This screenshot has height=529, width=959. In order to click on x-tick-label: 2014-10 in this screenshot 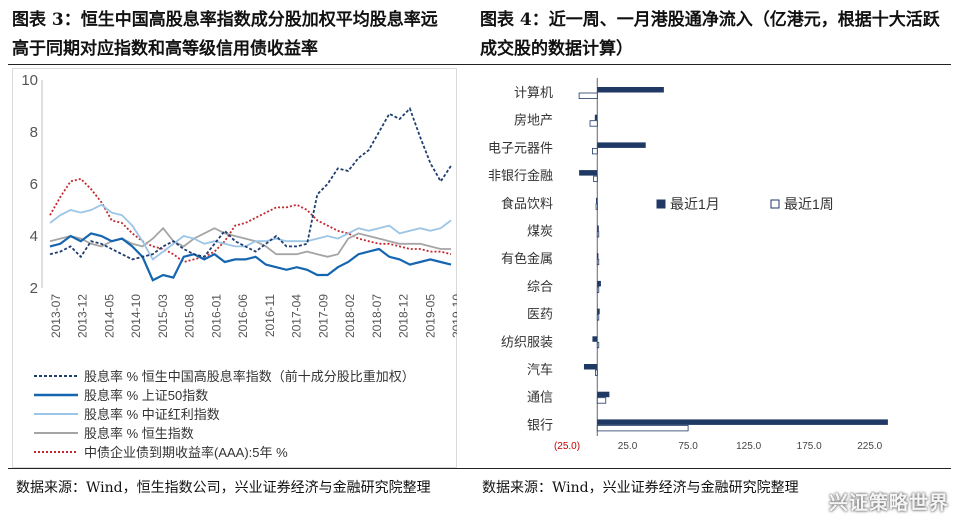, I will do `click(136, 316)`.